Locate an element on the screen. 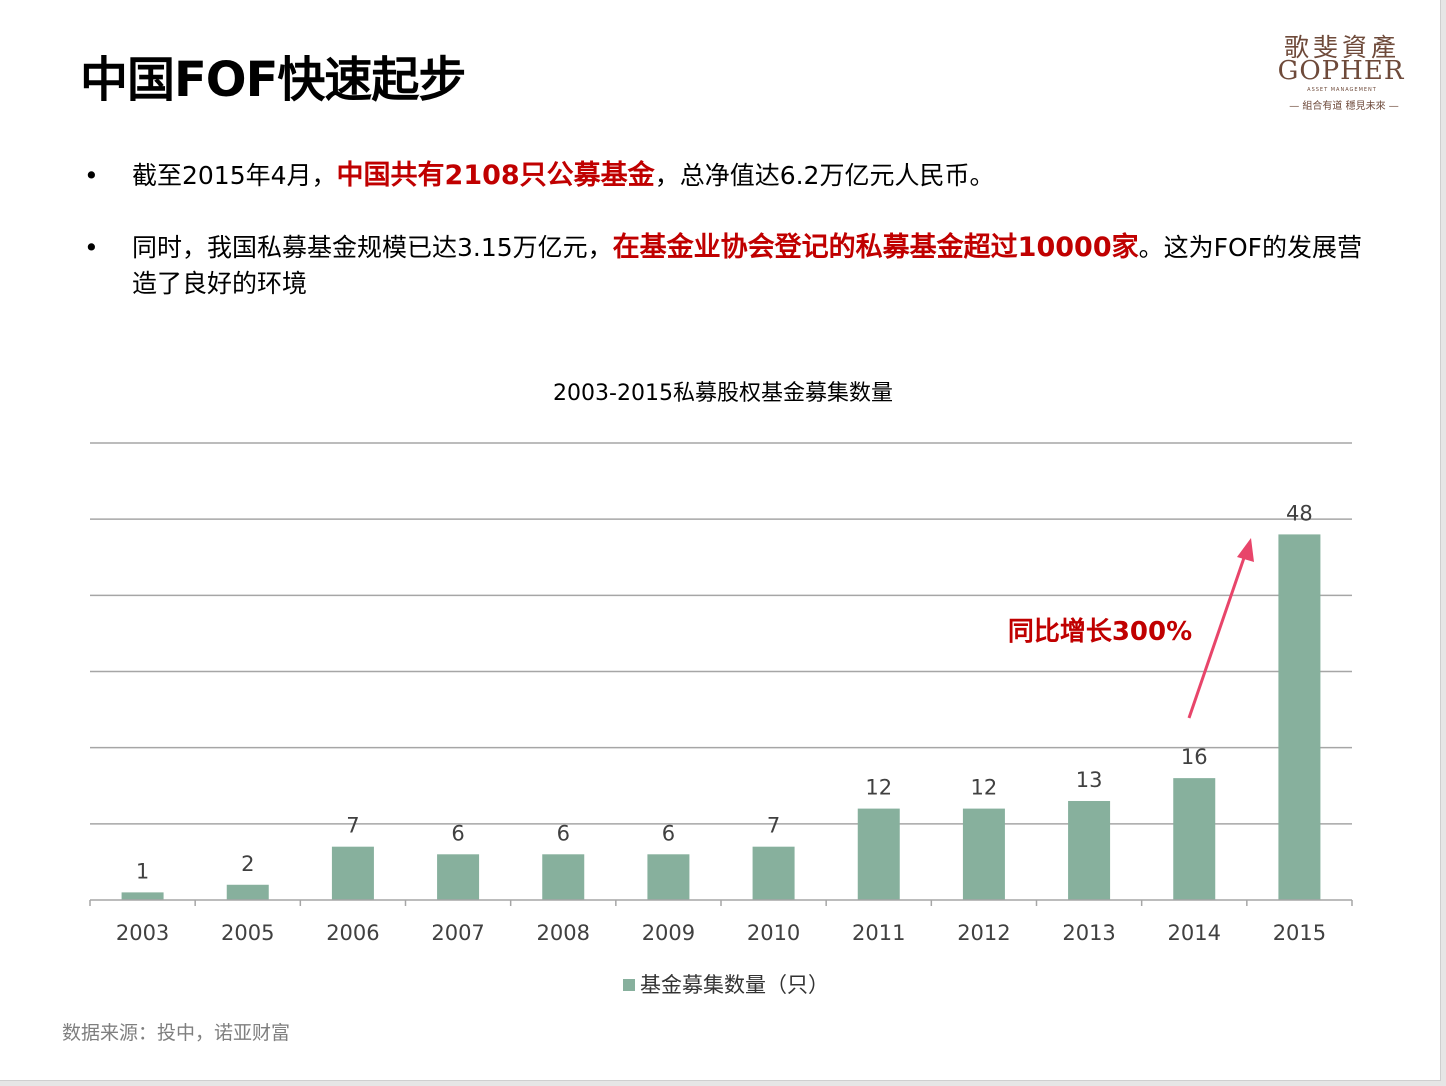 This screenshot has height=1086, width=1446. data-label-2007: 6 is located at coordinates (457, 833).